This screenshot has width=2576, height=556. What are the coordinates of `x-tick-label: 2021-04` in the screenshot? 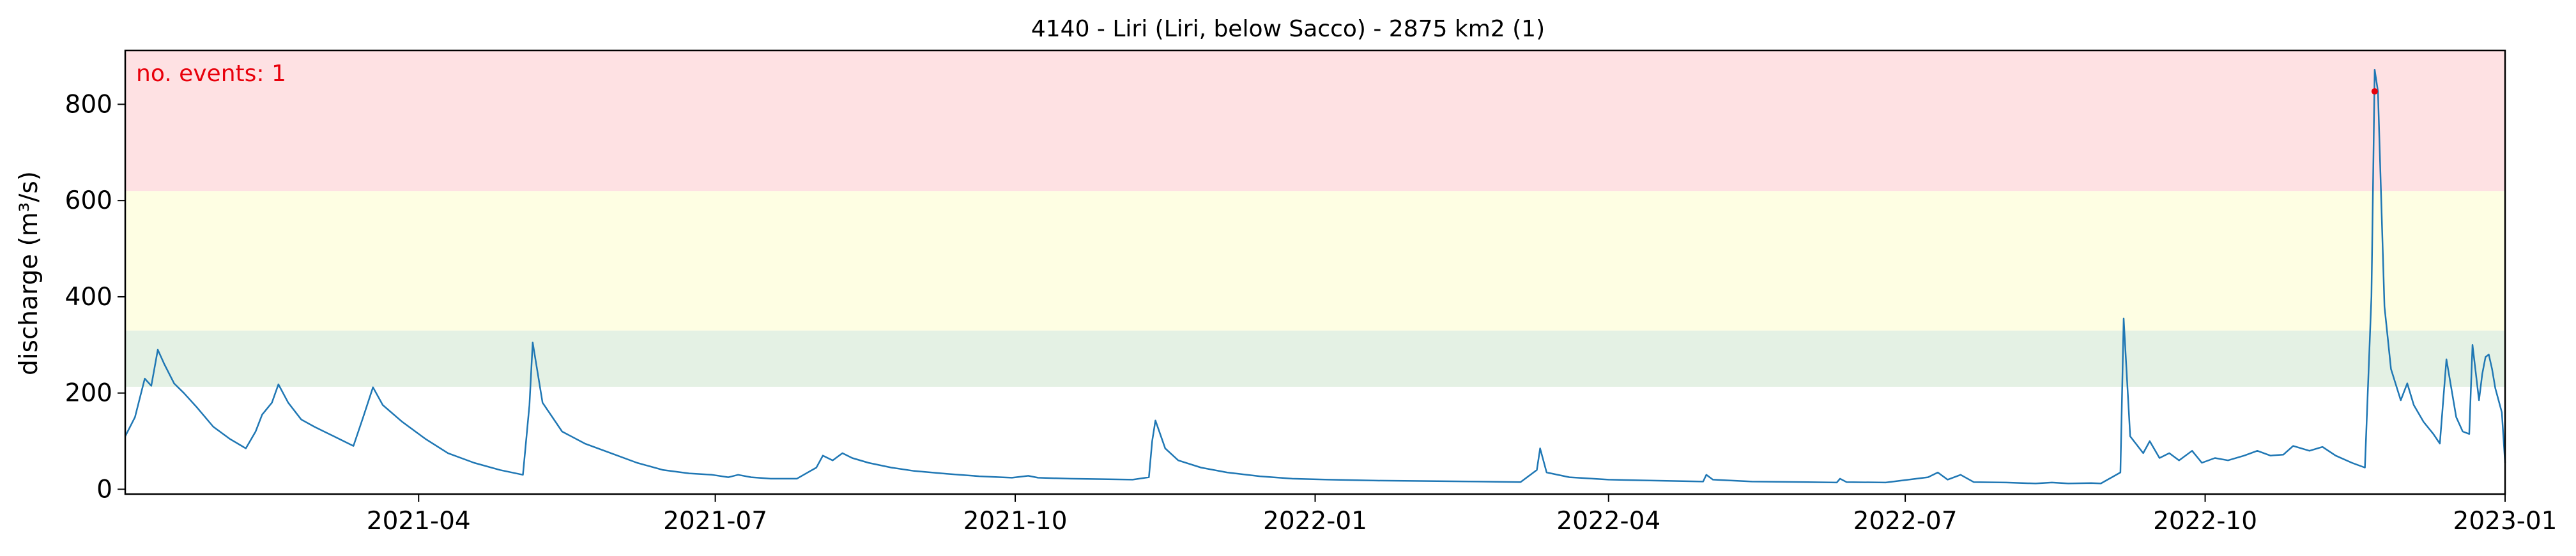 It's located at (419, 521).